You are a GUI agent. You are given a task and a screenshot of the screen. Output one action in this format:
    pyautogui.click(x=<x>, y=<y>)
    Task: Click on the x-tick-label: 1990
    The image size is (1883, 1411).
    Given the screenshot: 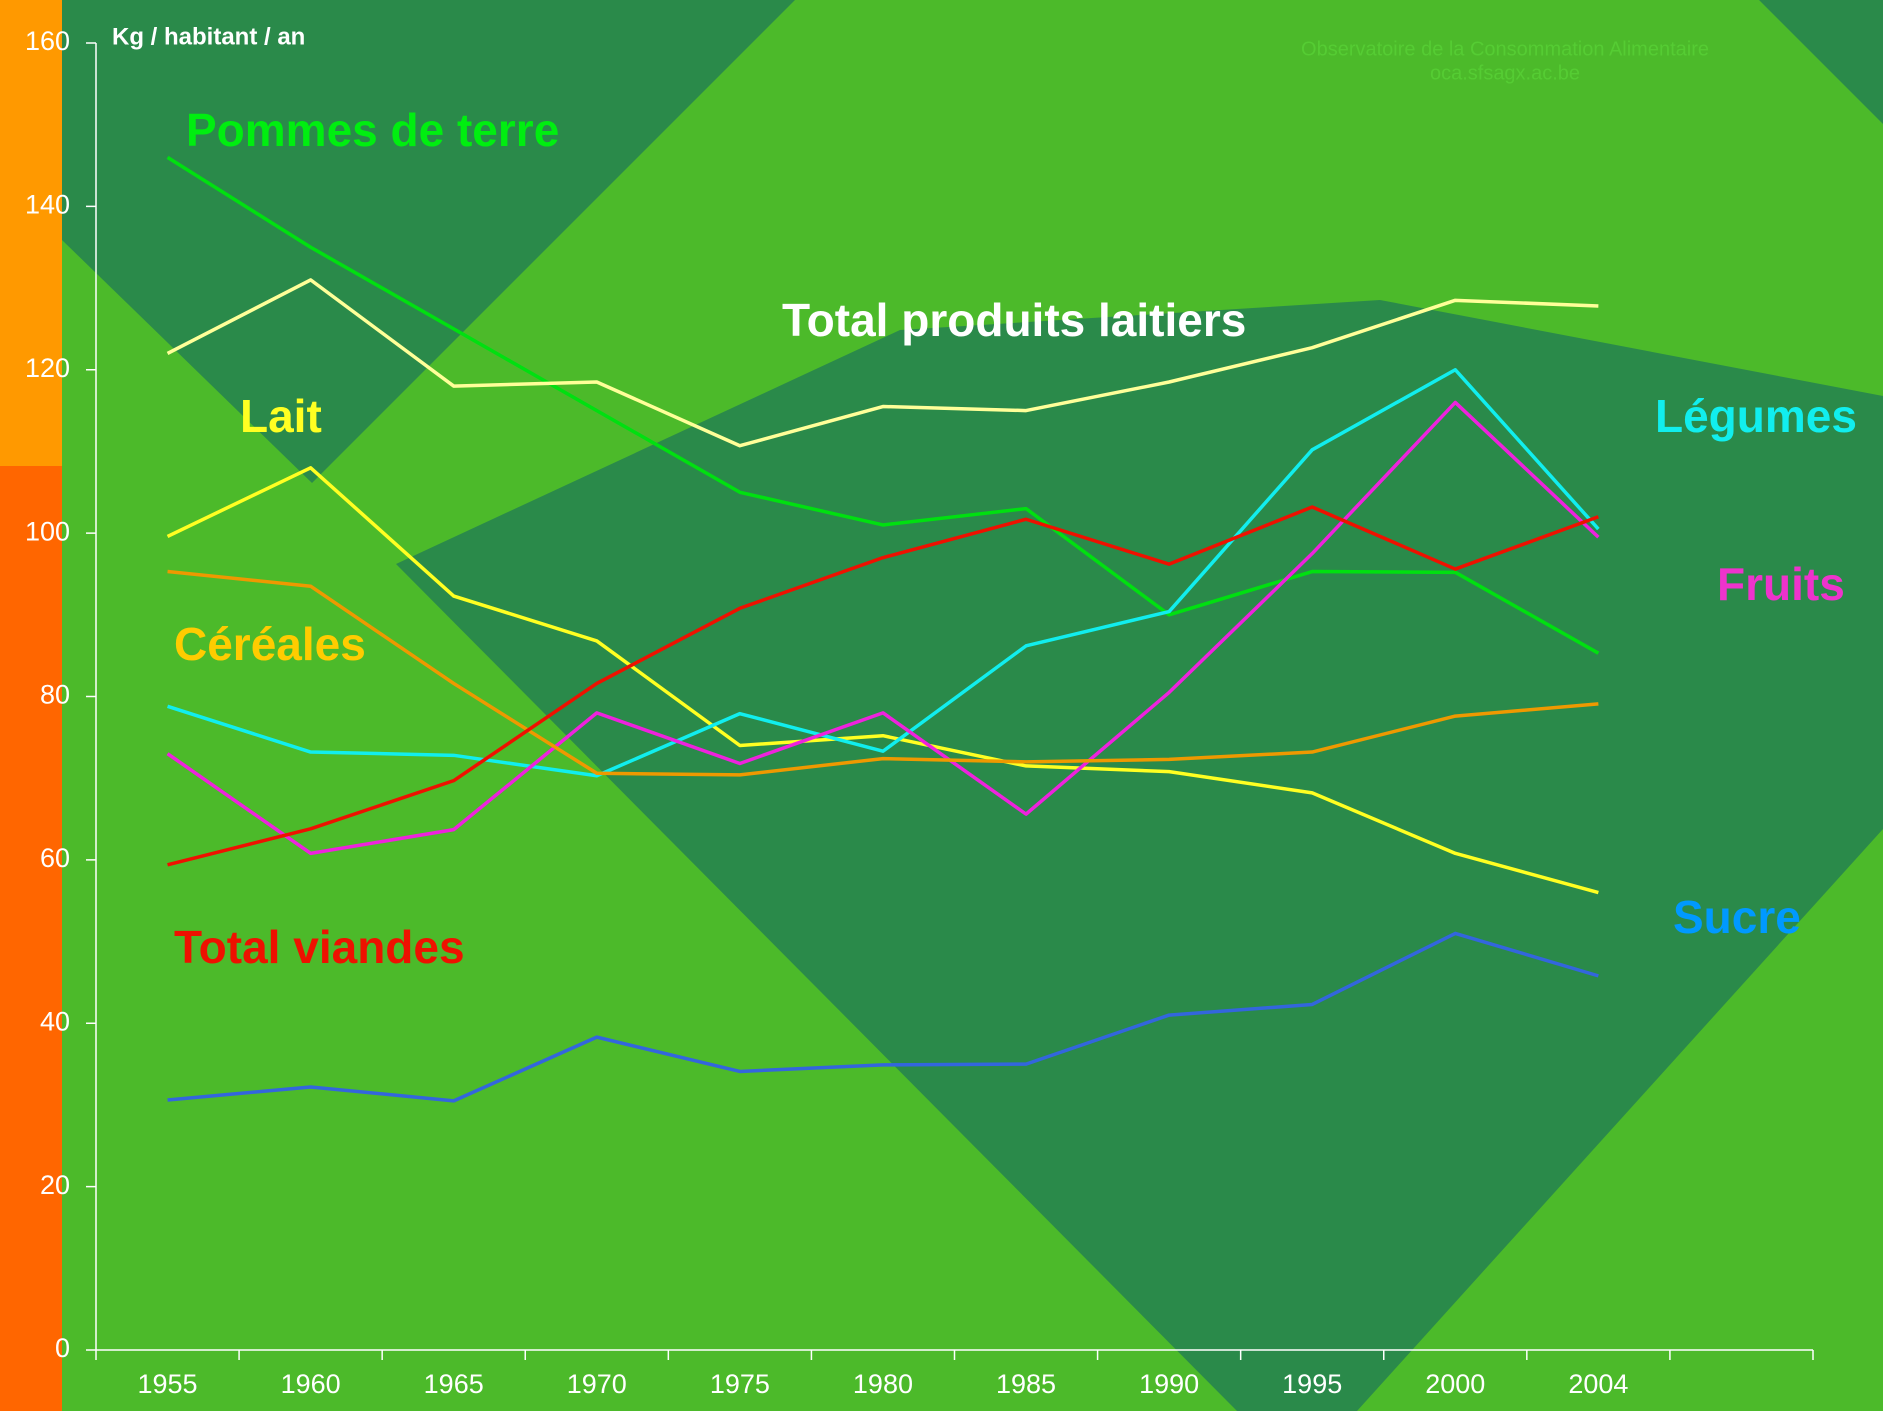 What is the action you would take?
    pyautogui.click(x=1169, y=1384)
    